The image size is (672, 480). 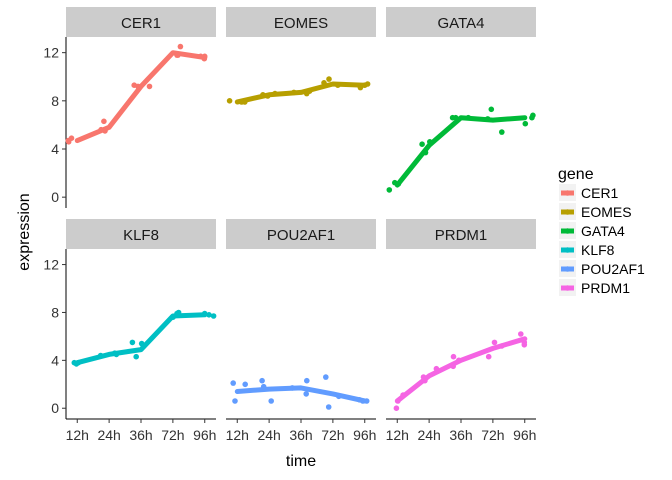 I want to click on facet-strip-label: KLF8, so click(x=141, y=235).